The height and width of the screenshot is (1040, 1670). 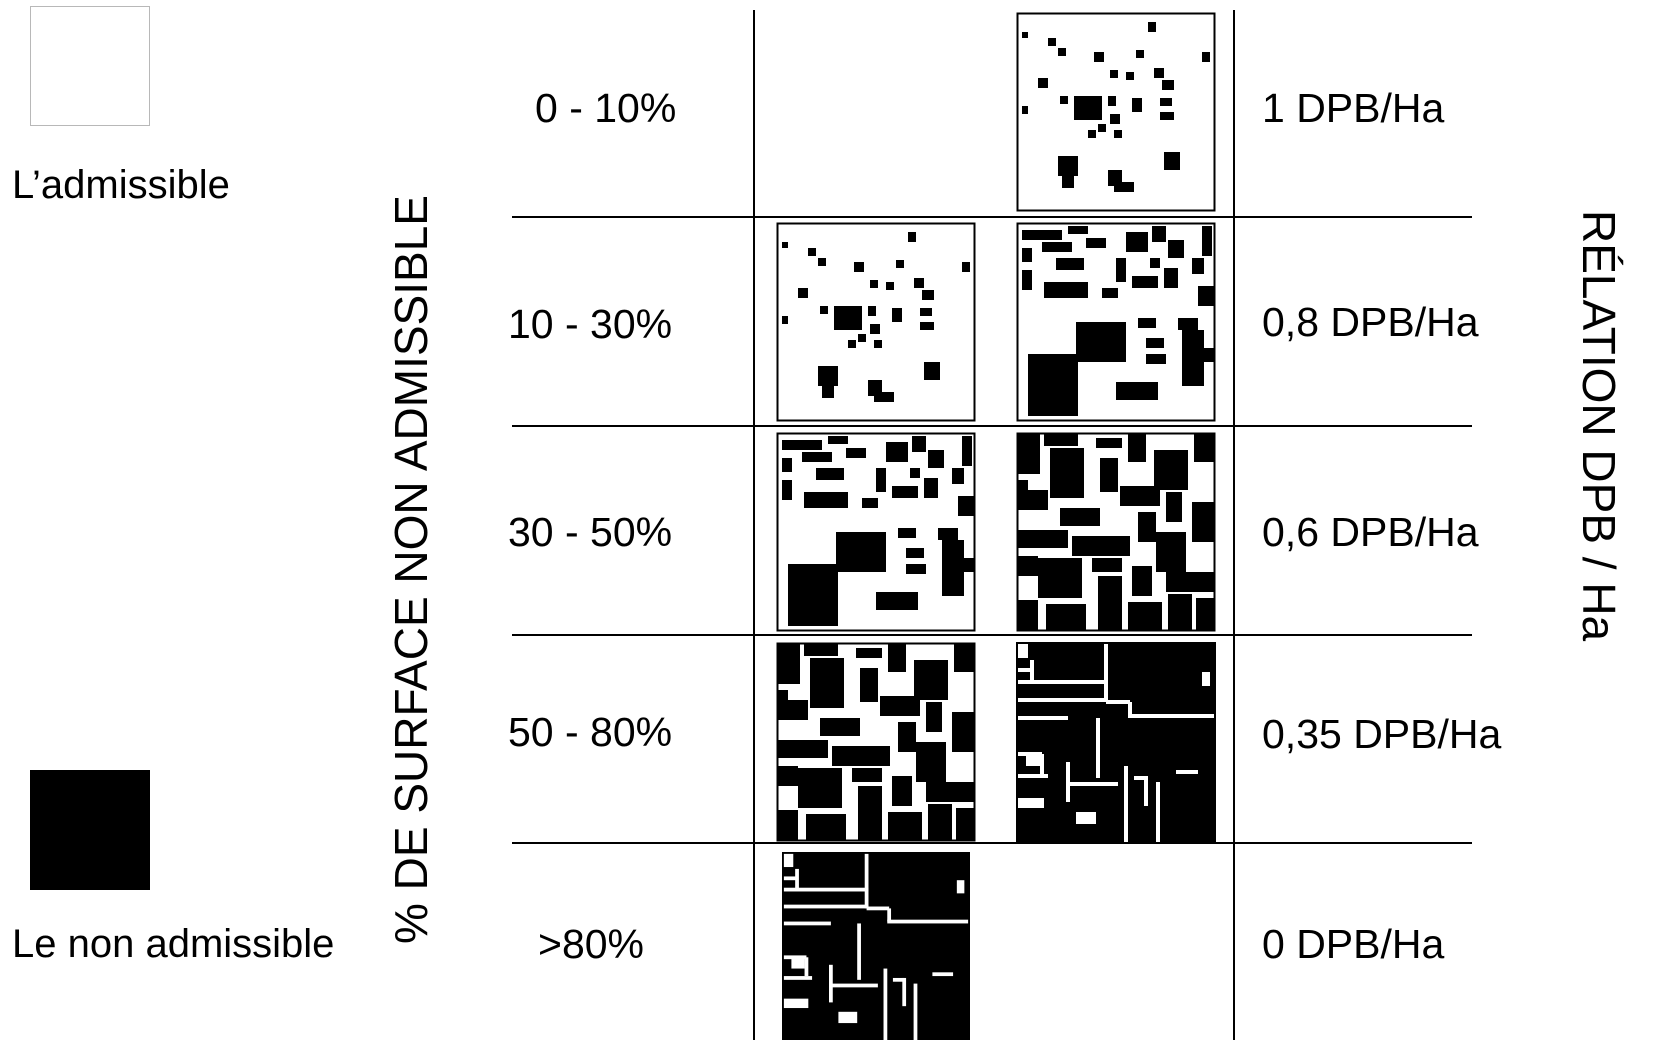 What do you see at coordinates (590, 732) in the screenshot?
I see `range-label-row-4: 50 - 80%` at bounding box center [590, 732].